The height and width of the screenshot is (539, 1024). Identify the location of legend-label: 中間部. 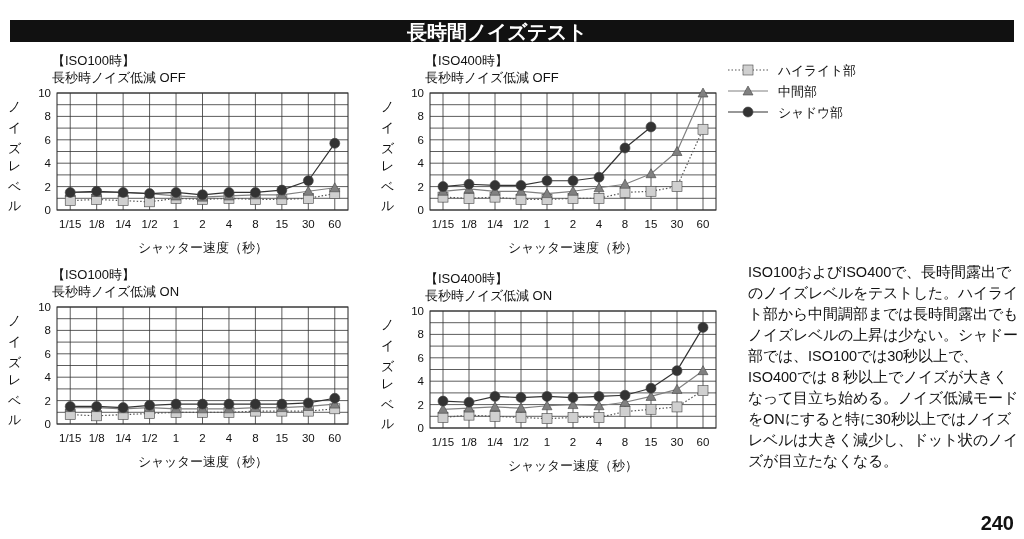
(797, 91).